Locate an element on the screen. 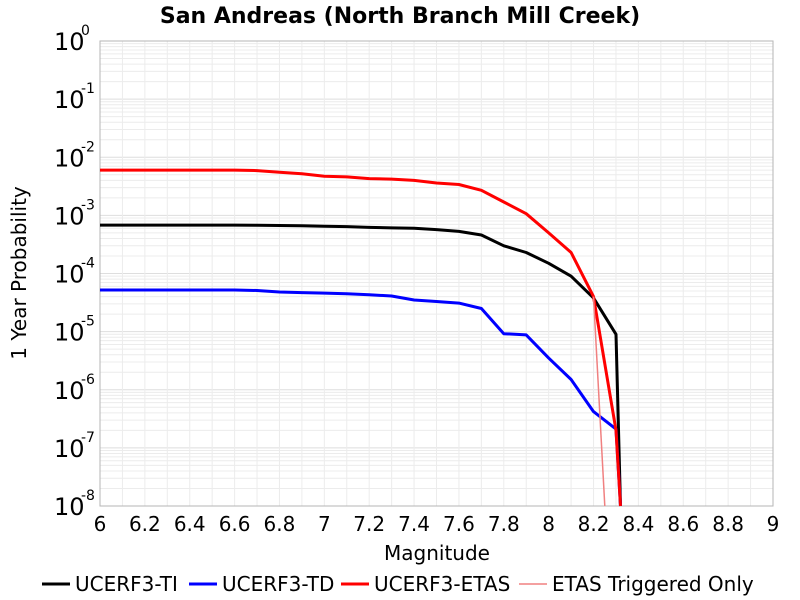  x-tick-label: 6.6 is located at coordinates (235, 524).